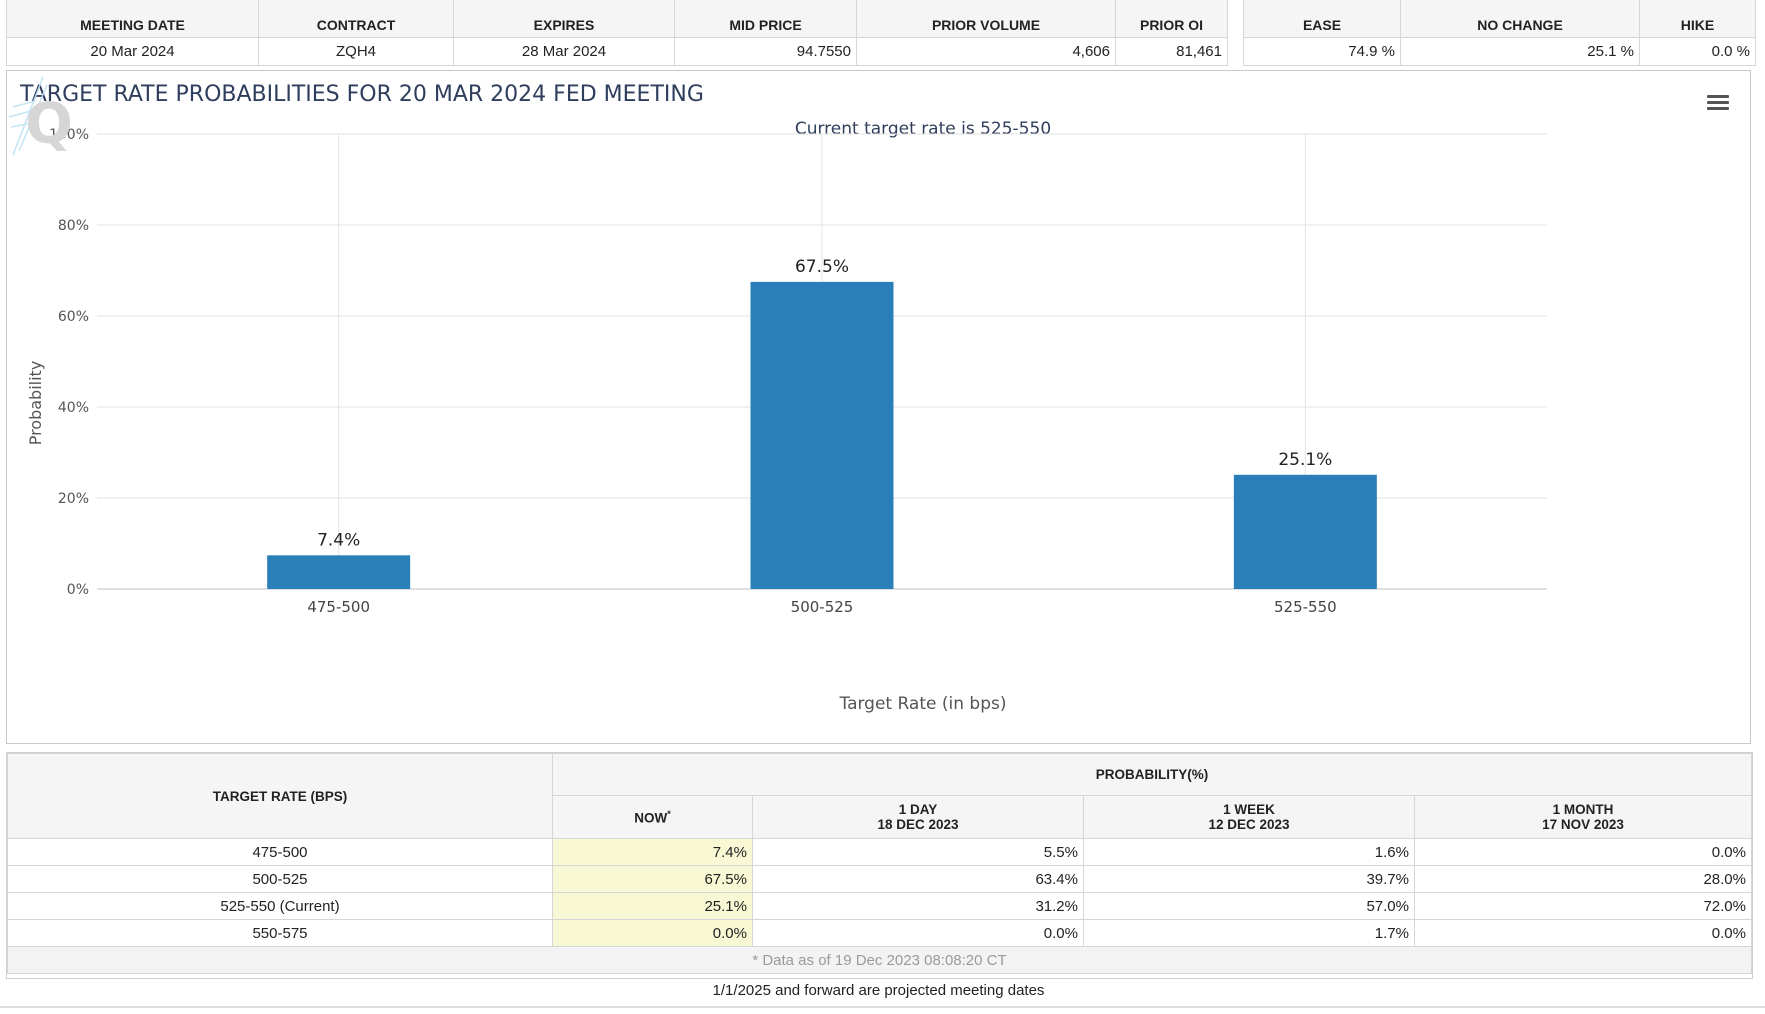 The image size is (1765, 1014). Describe the element at coordinates (1171, 51) in the screenshot. I see `prior-oi-value: 81,461` at that location.